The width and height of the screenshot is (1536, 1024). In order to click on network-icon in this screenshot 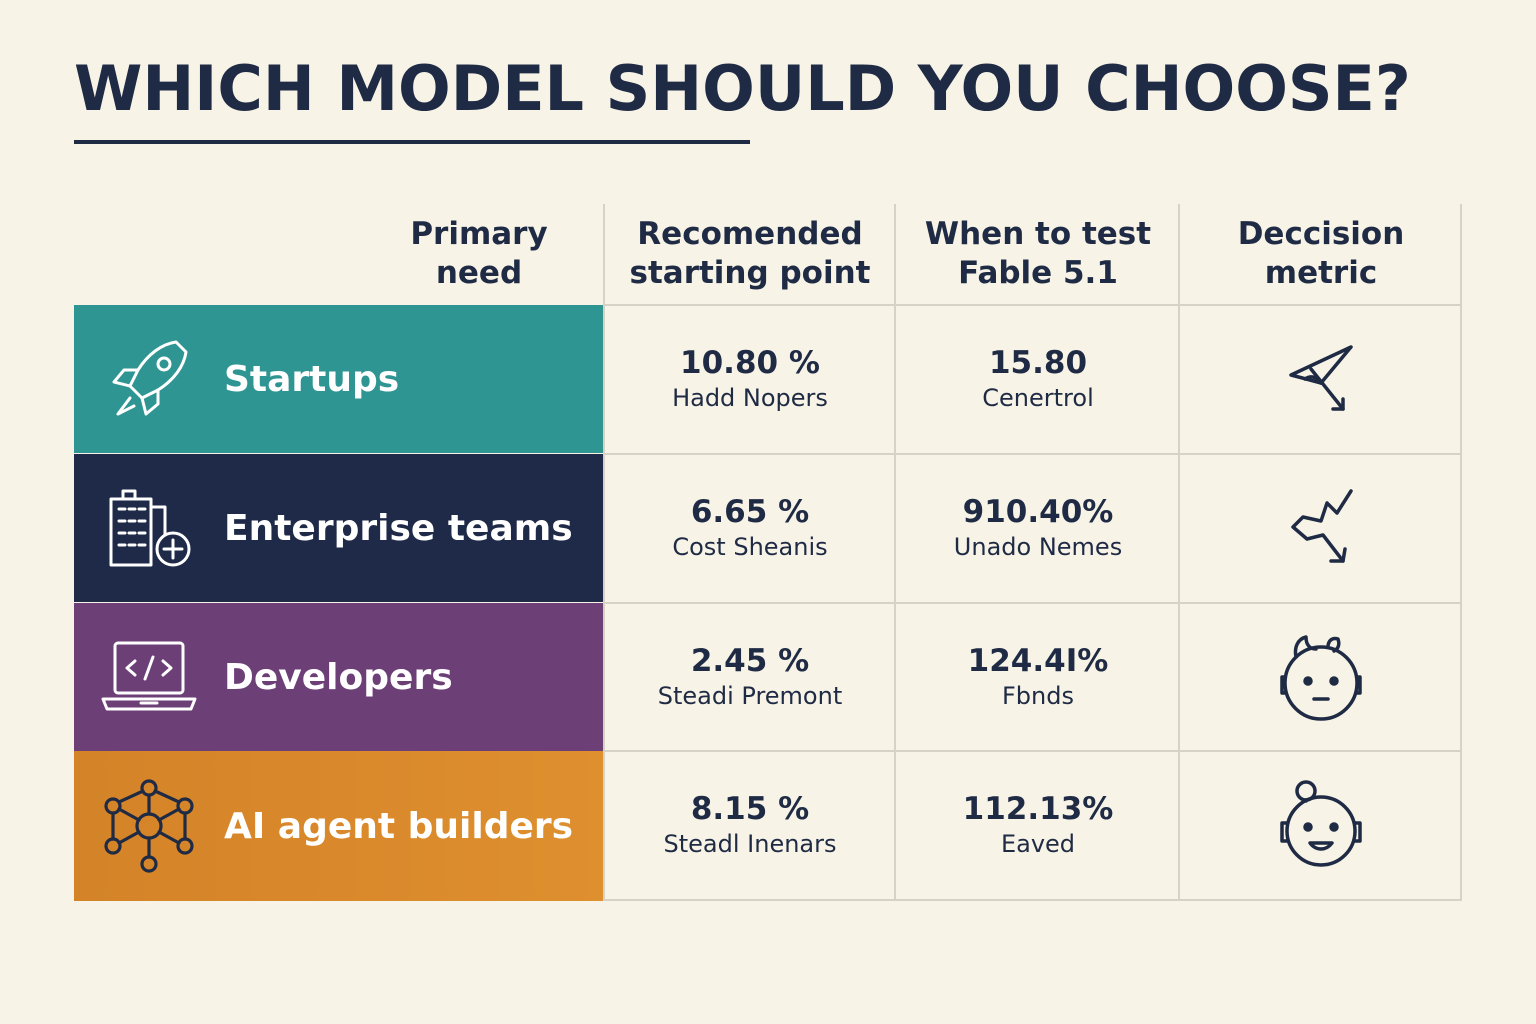, I will do `click(149, 826)`.